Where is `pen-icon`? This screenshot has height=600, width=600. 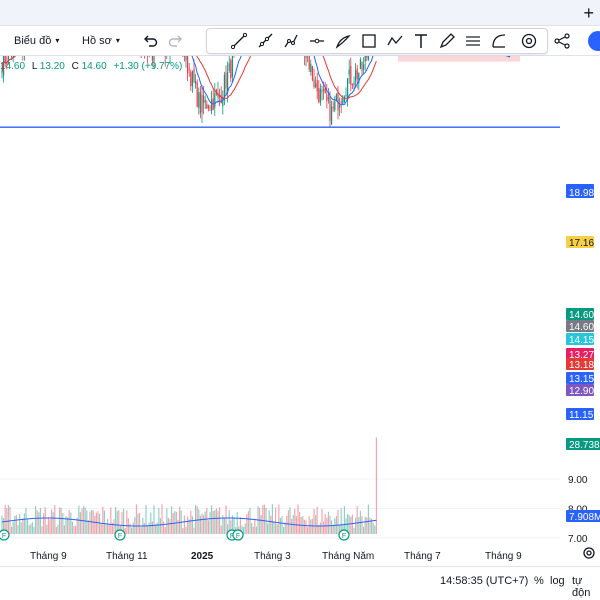
pen-icon is located at coordinates (447, 41).